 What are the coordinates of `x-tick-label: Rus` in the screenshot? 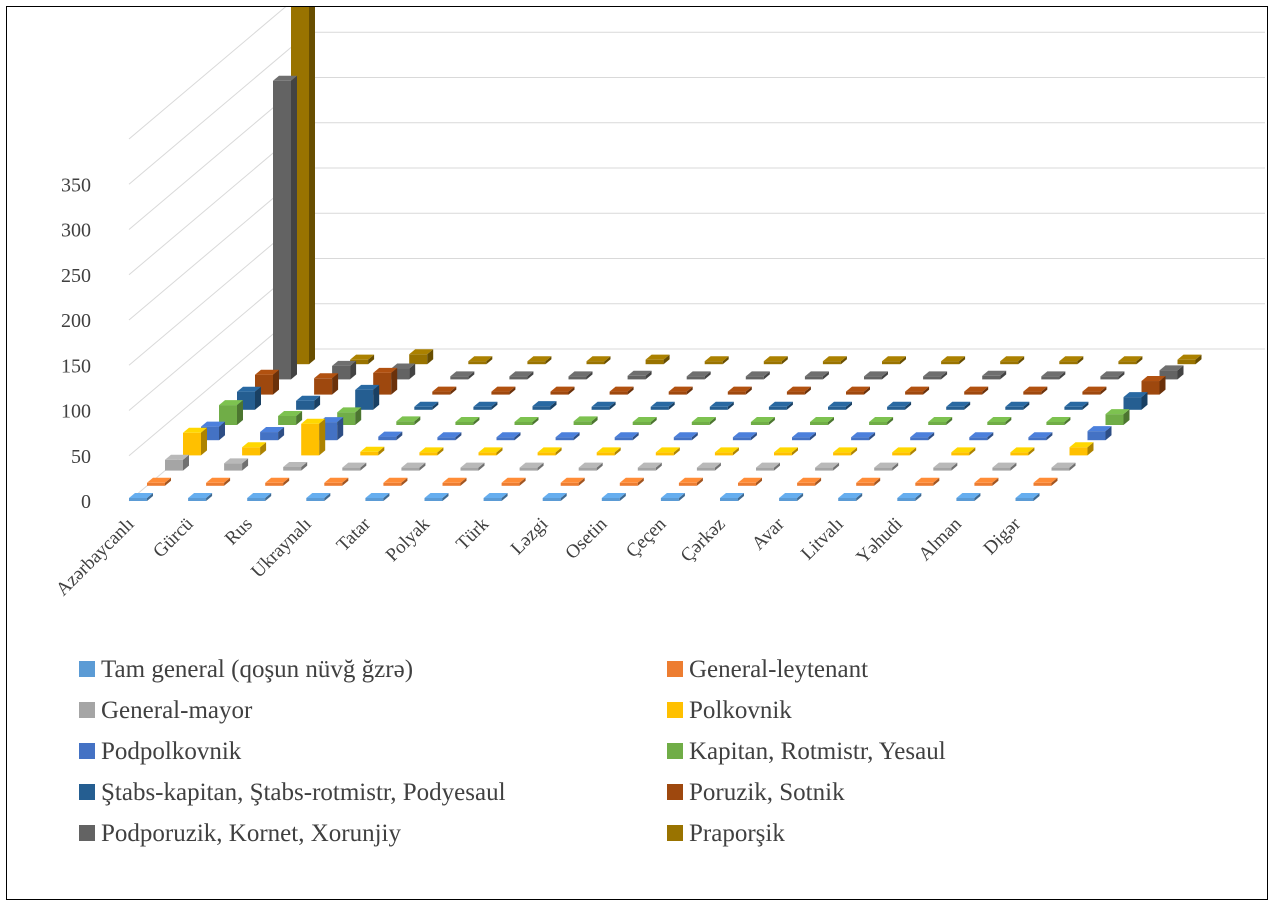 It's located at (239, 532).